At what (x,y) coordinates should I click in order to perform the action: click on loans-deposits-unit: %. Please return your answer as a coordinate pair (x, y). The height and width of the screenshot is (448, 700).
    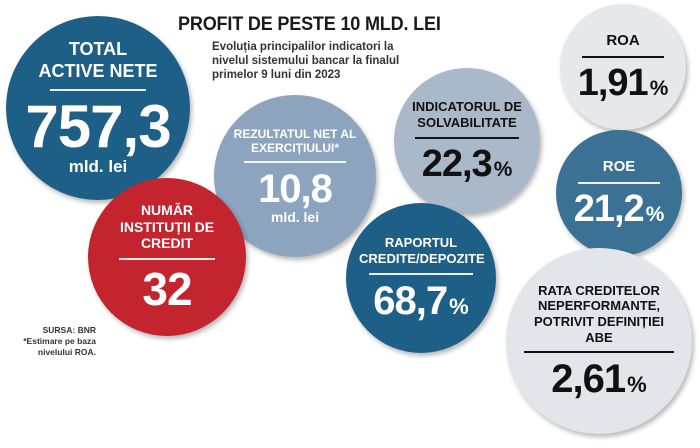
    Looking at the image, I should click on (459, 306).